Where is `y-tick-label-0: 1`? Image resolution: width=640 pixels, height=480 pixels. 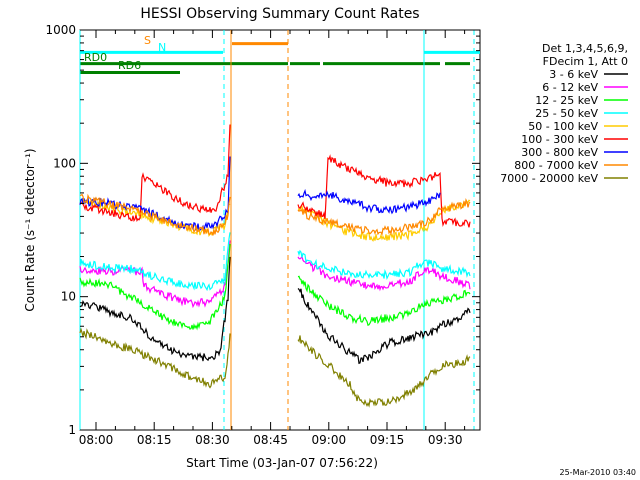 y-tick-label-0: 1 is located at coordinates (72, 430).